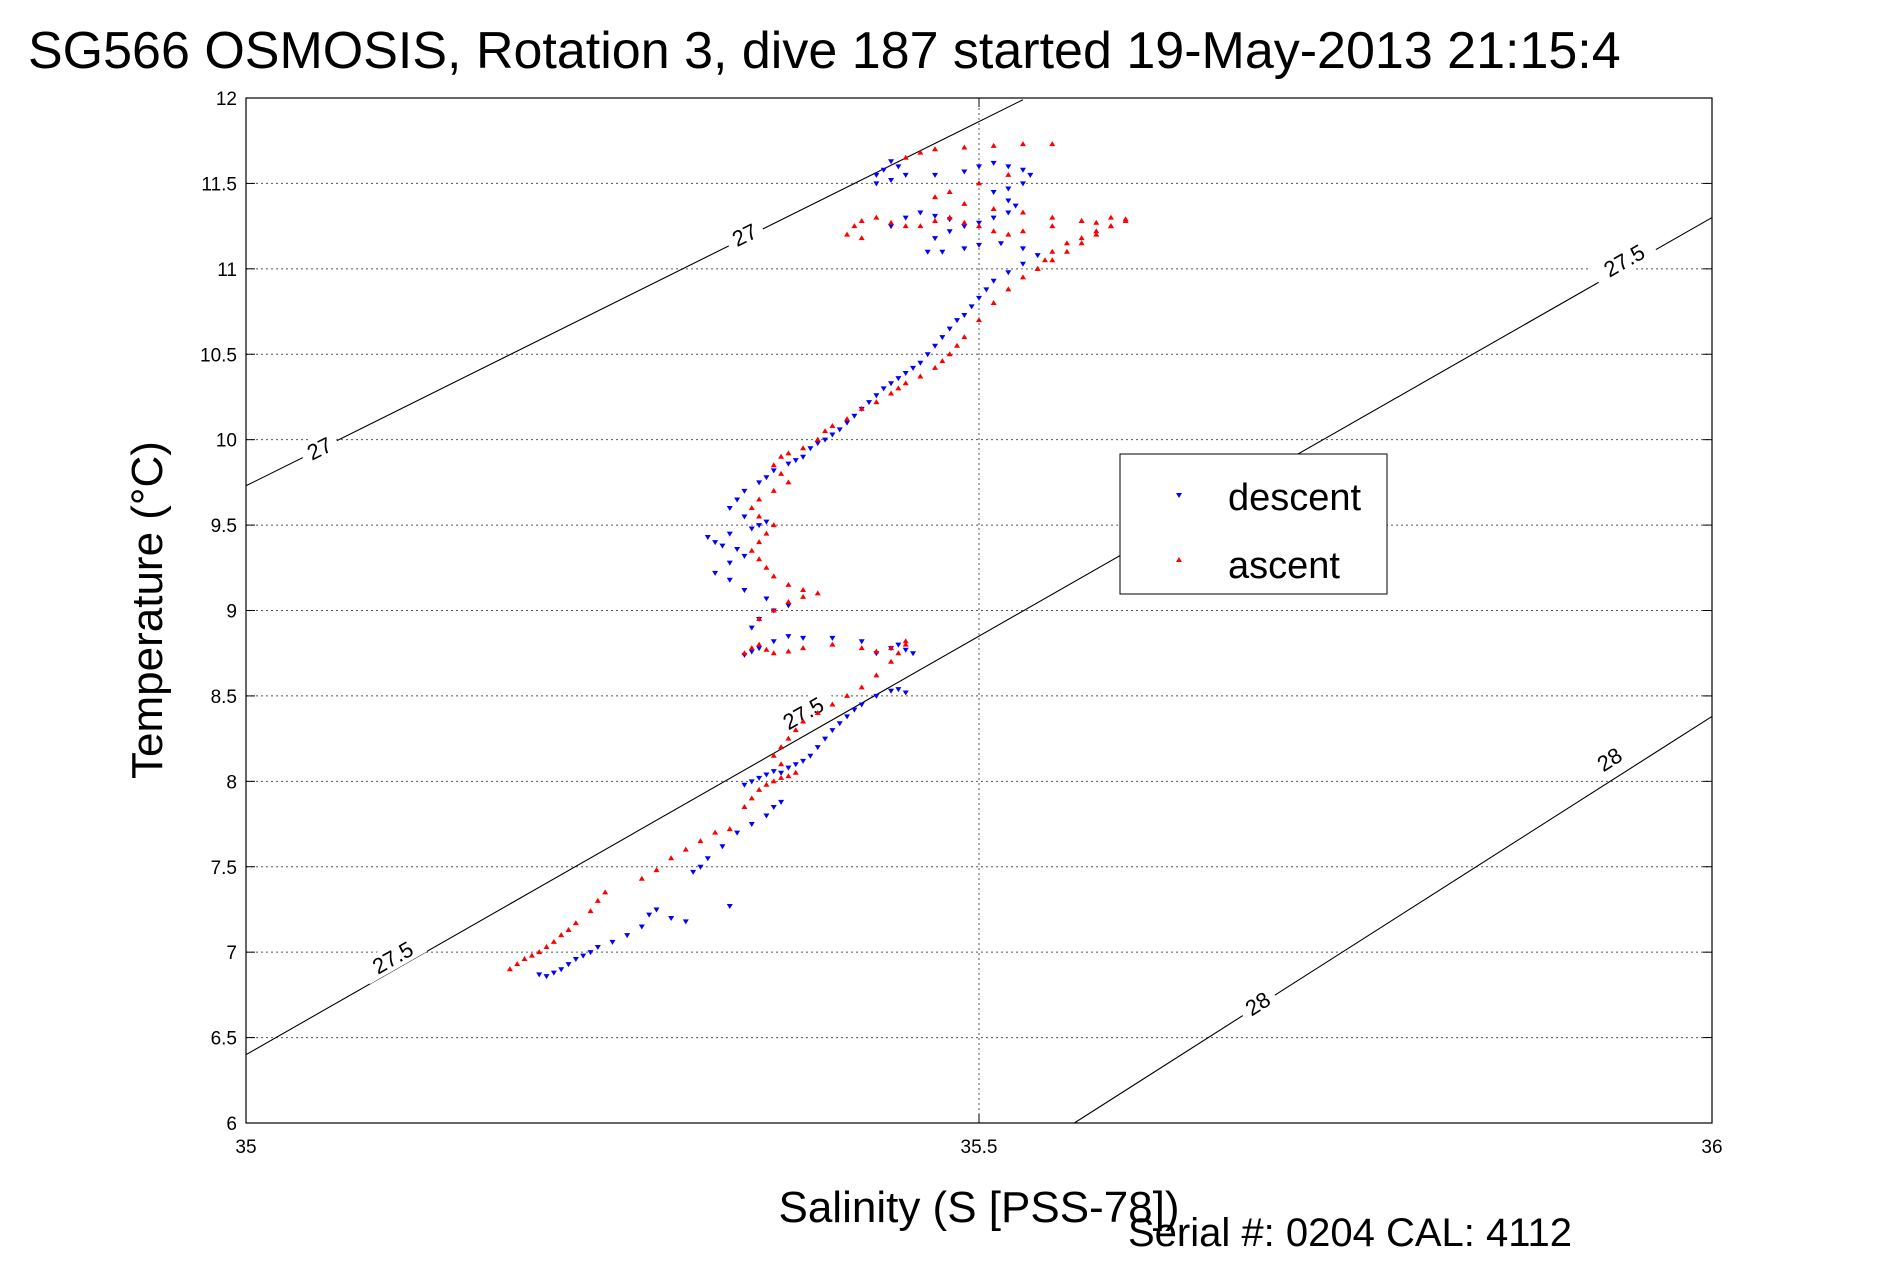 This screenshot has height=1262, width=1891. I want to click on contour-label-27: 27, so click(319, 448).